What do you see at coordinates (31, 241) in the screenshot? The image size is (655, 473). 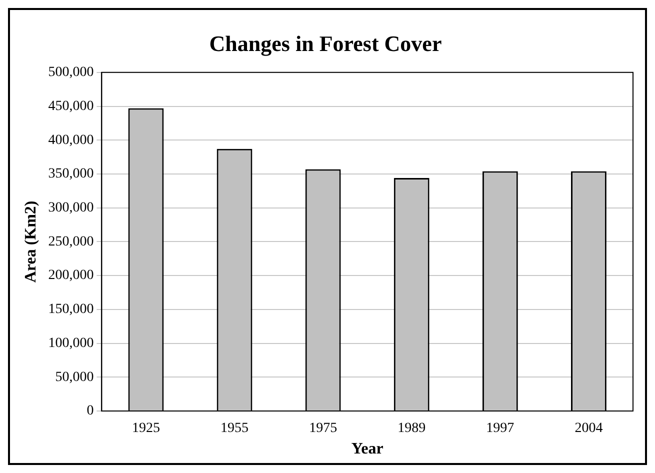 I see `y-axis-title: Area (Km2)` at bounding box center [31, 241].